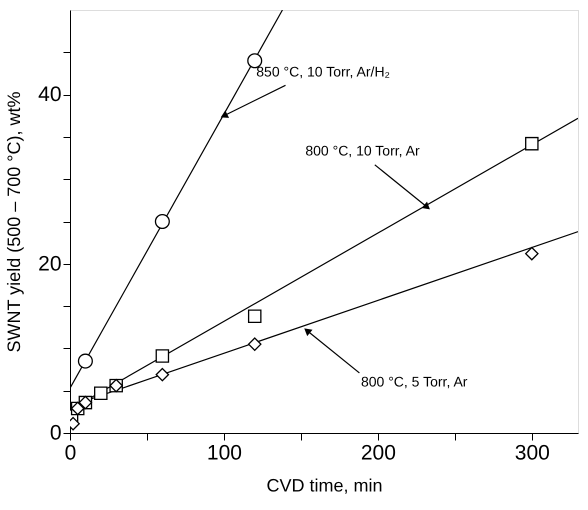 The width and height of the screenshot is (588, 510). Describe the element at coordinates (378, 453) in the screenshot. I see `x-tick-label: 200` at that location.